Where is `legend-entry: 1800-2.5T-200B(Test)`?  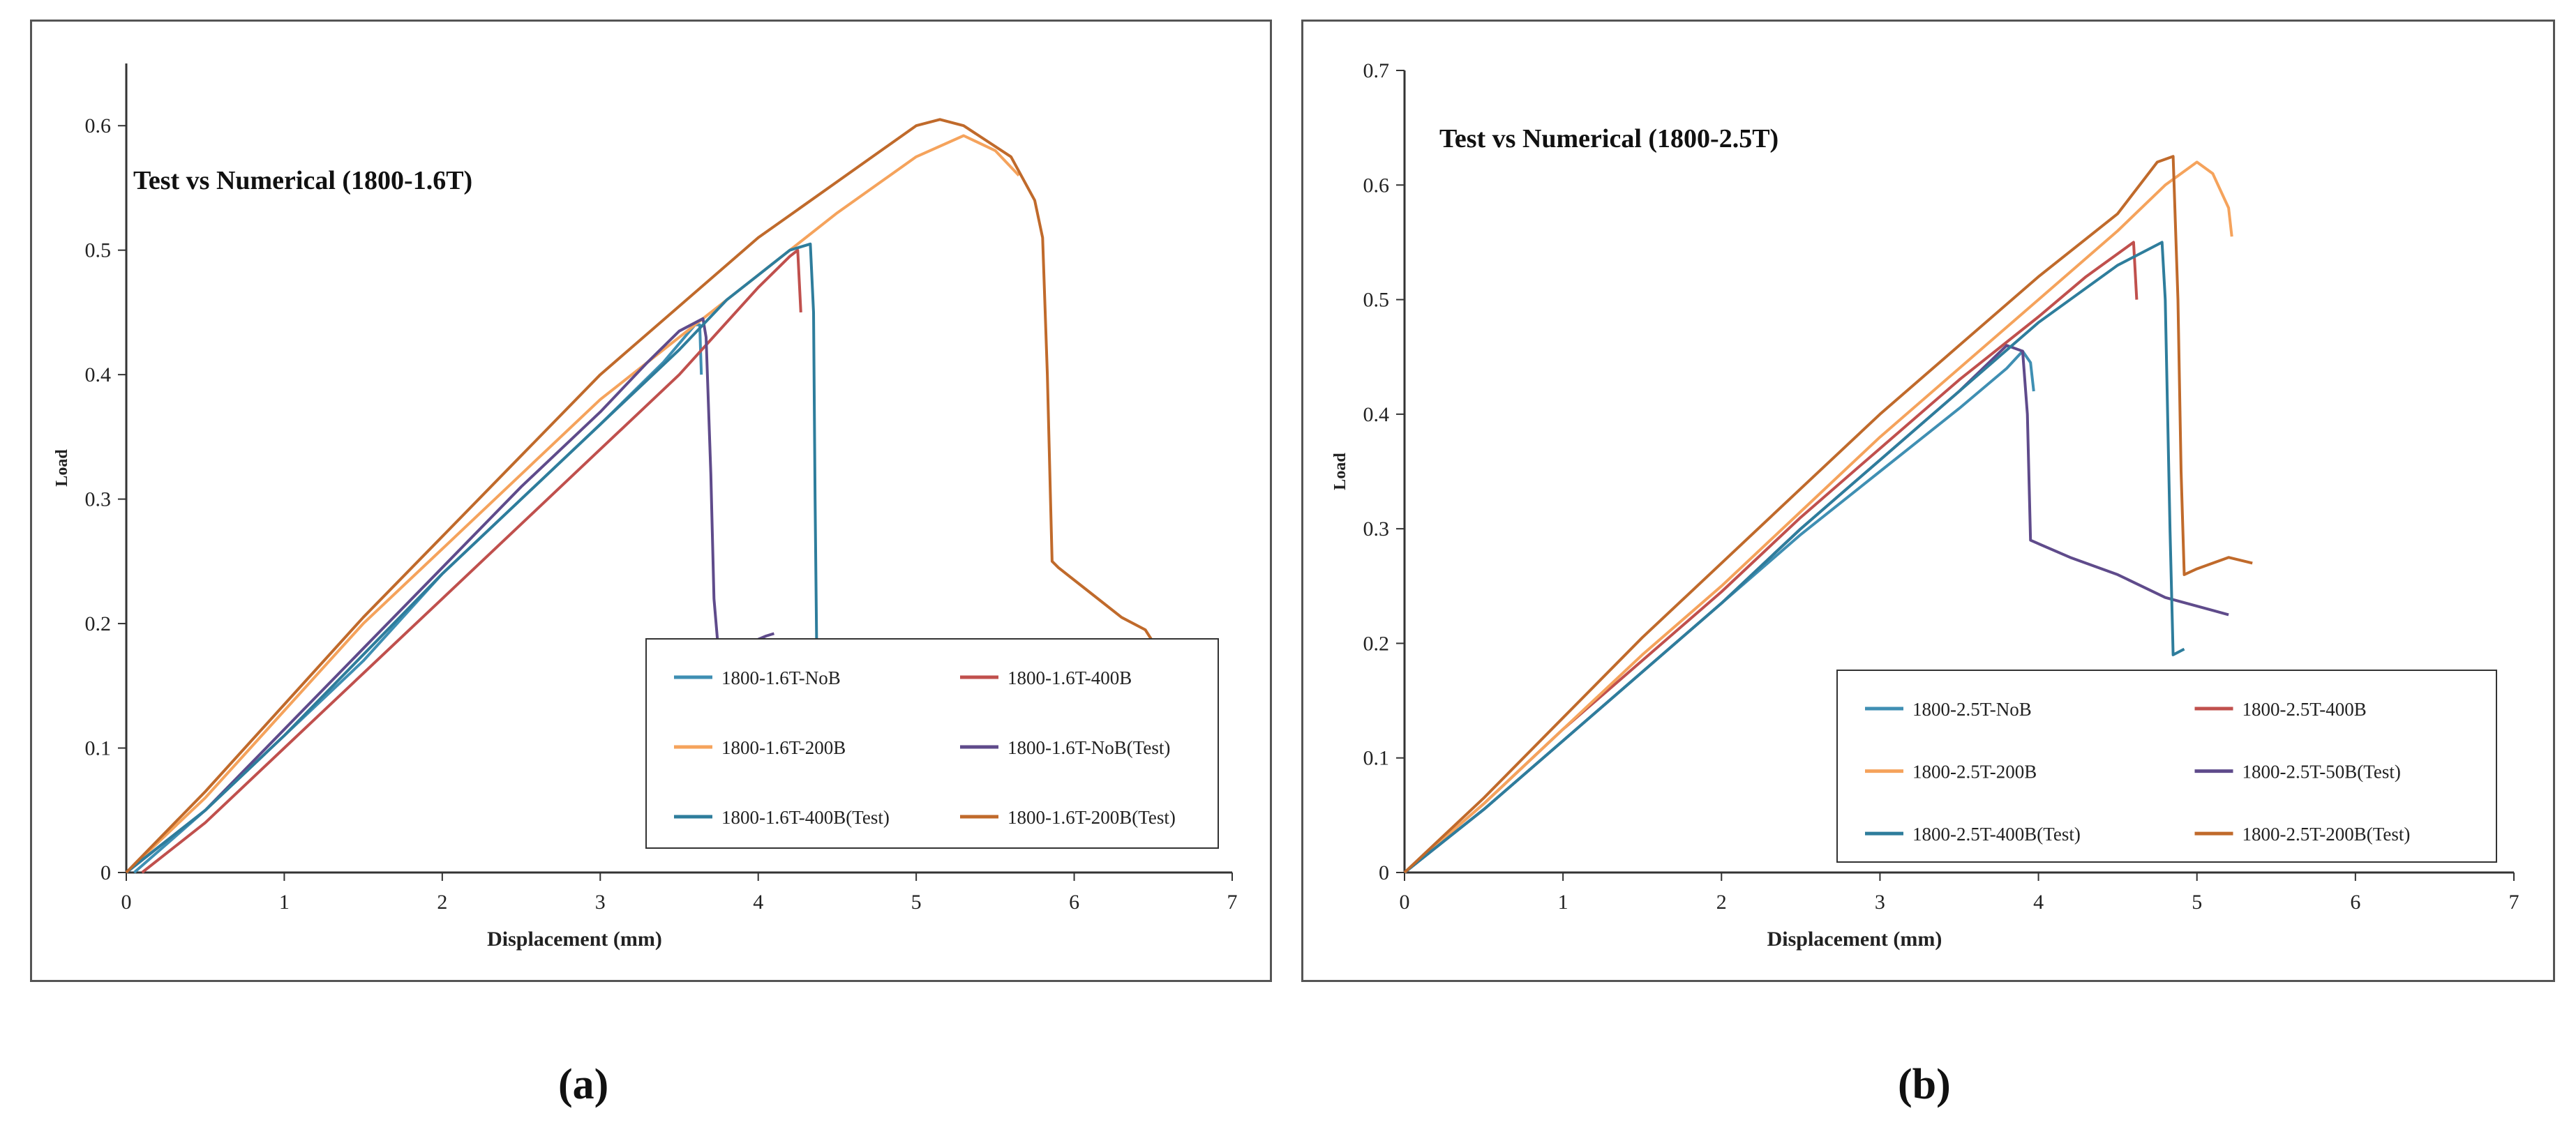
legend-entry: 1800-2.5T-200B(Test) is located at coordinates (2326, 835).